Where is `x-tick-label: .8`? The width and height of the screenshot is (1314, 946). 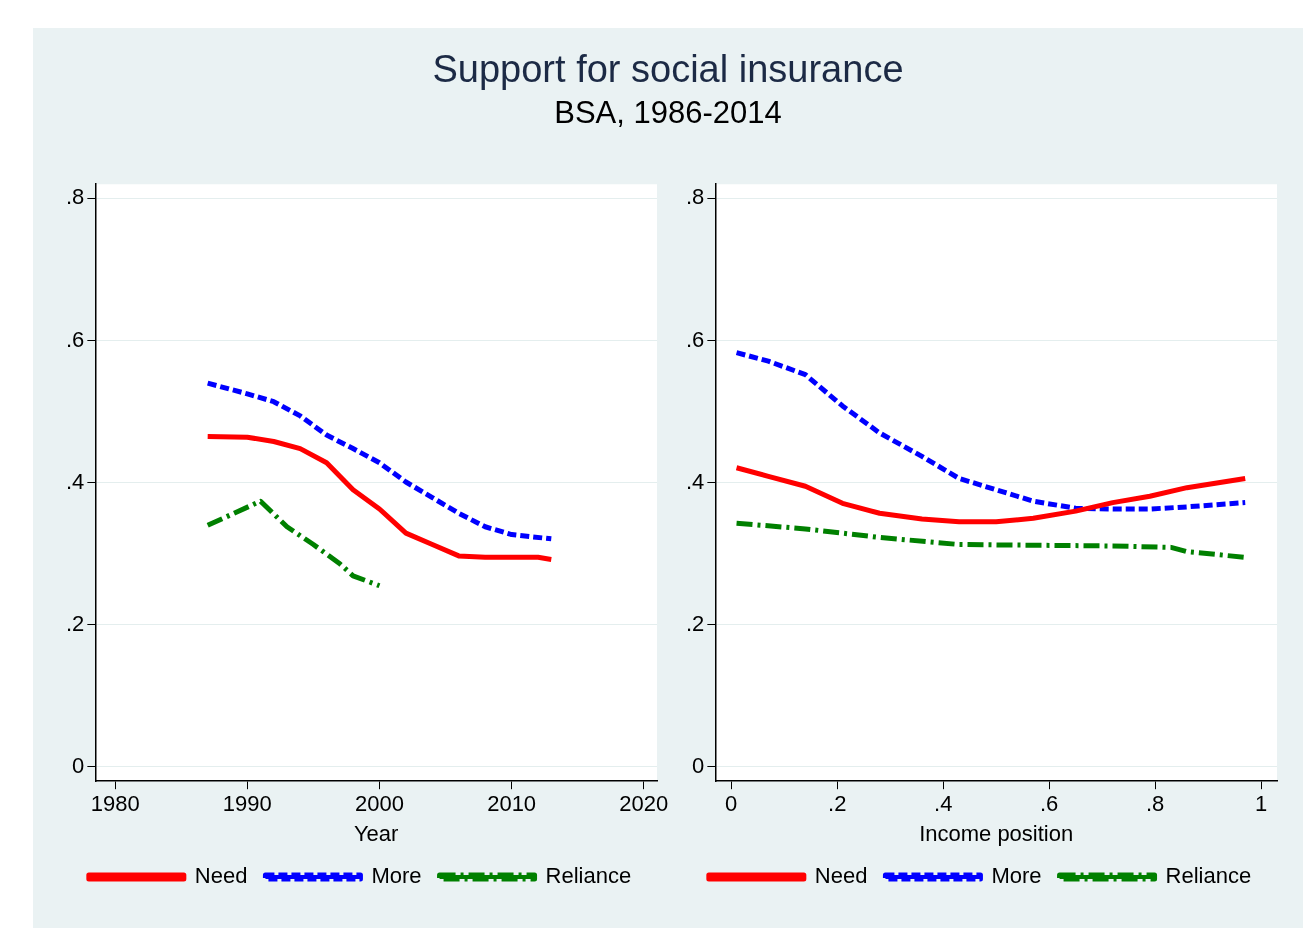 x-tick-label: .8 is located at coordinates (1155, 804).